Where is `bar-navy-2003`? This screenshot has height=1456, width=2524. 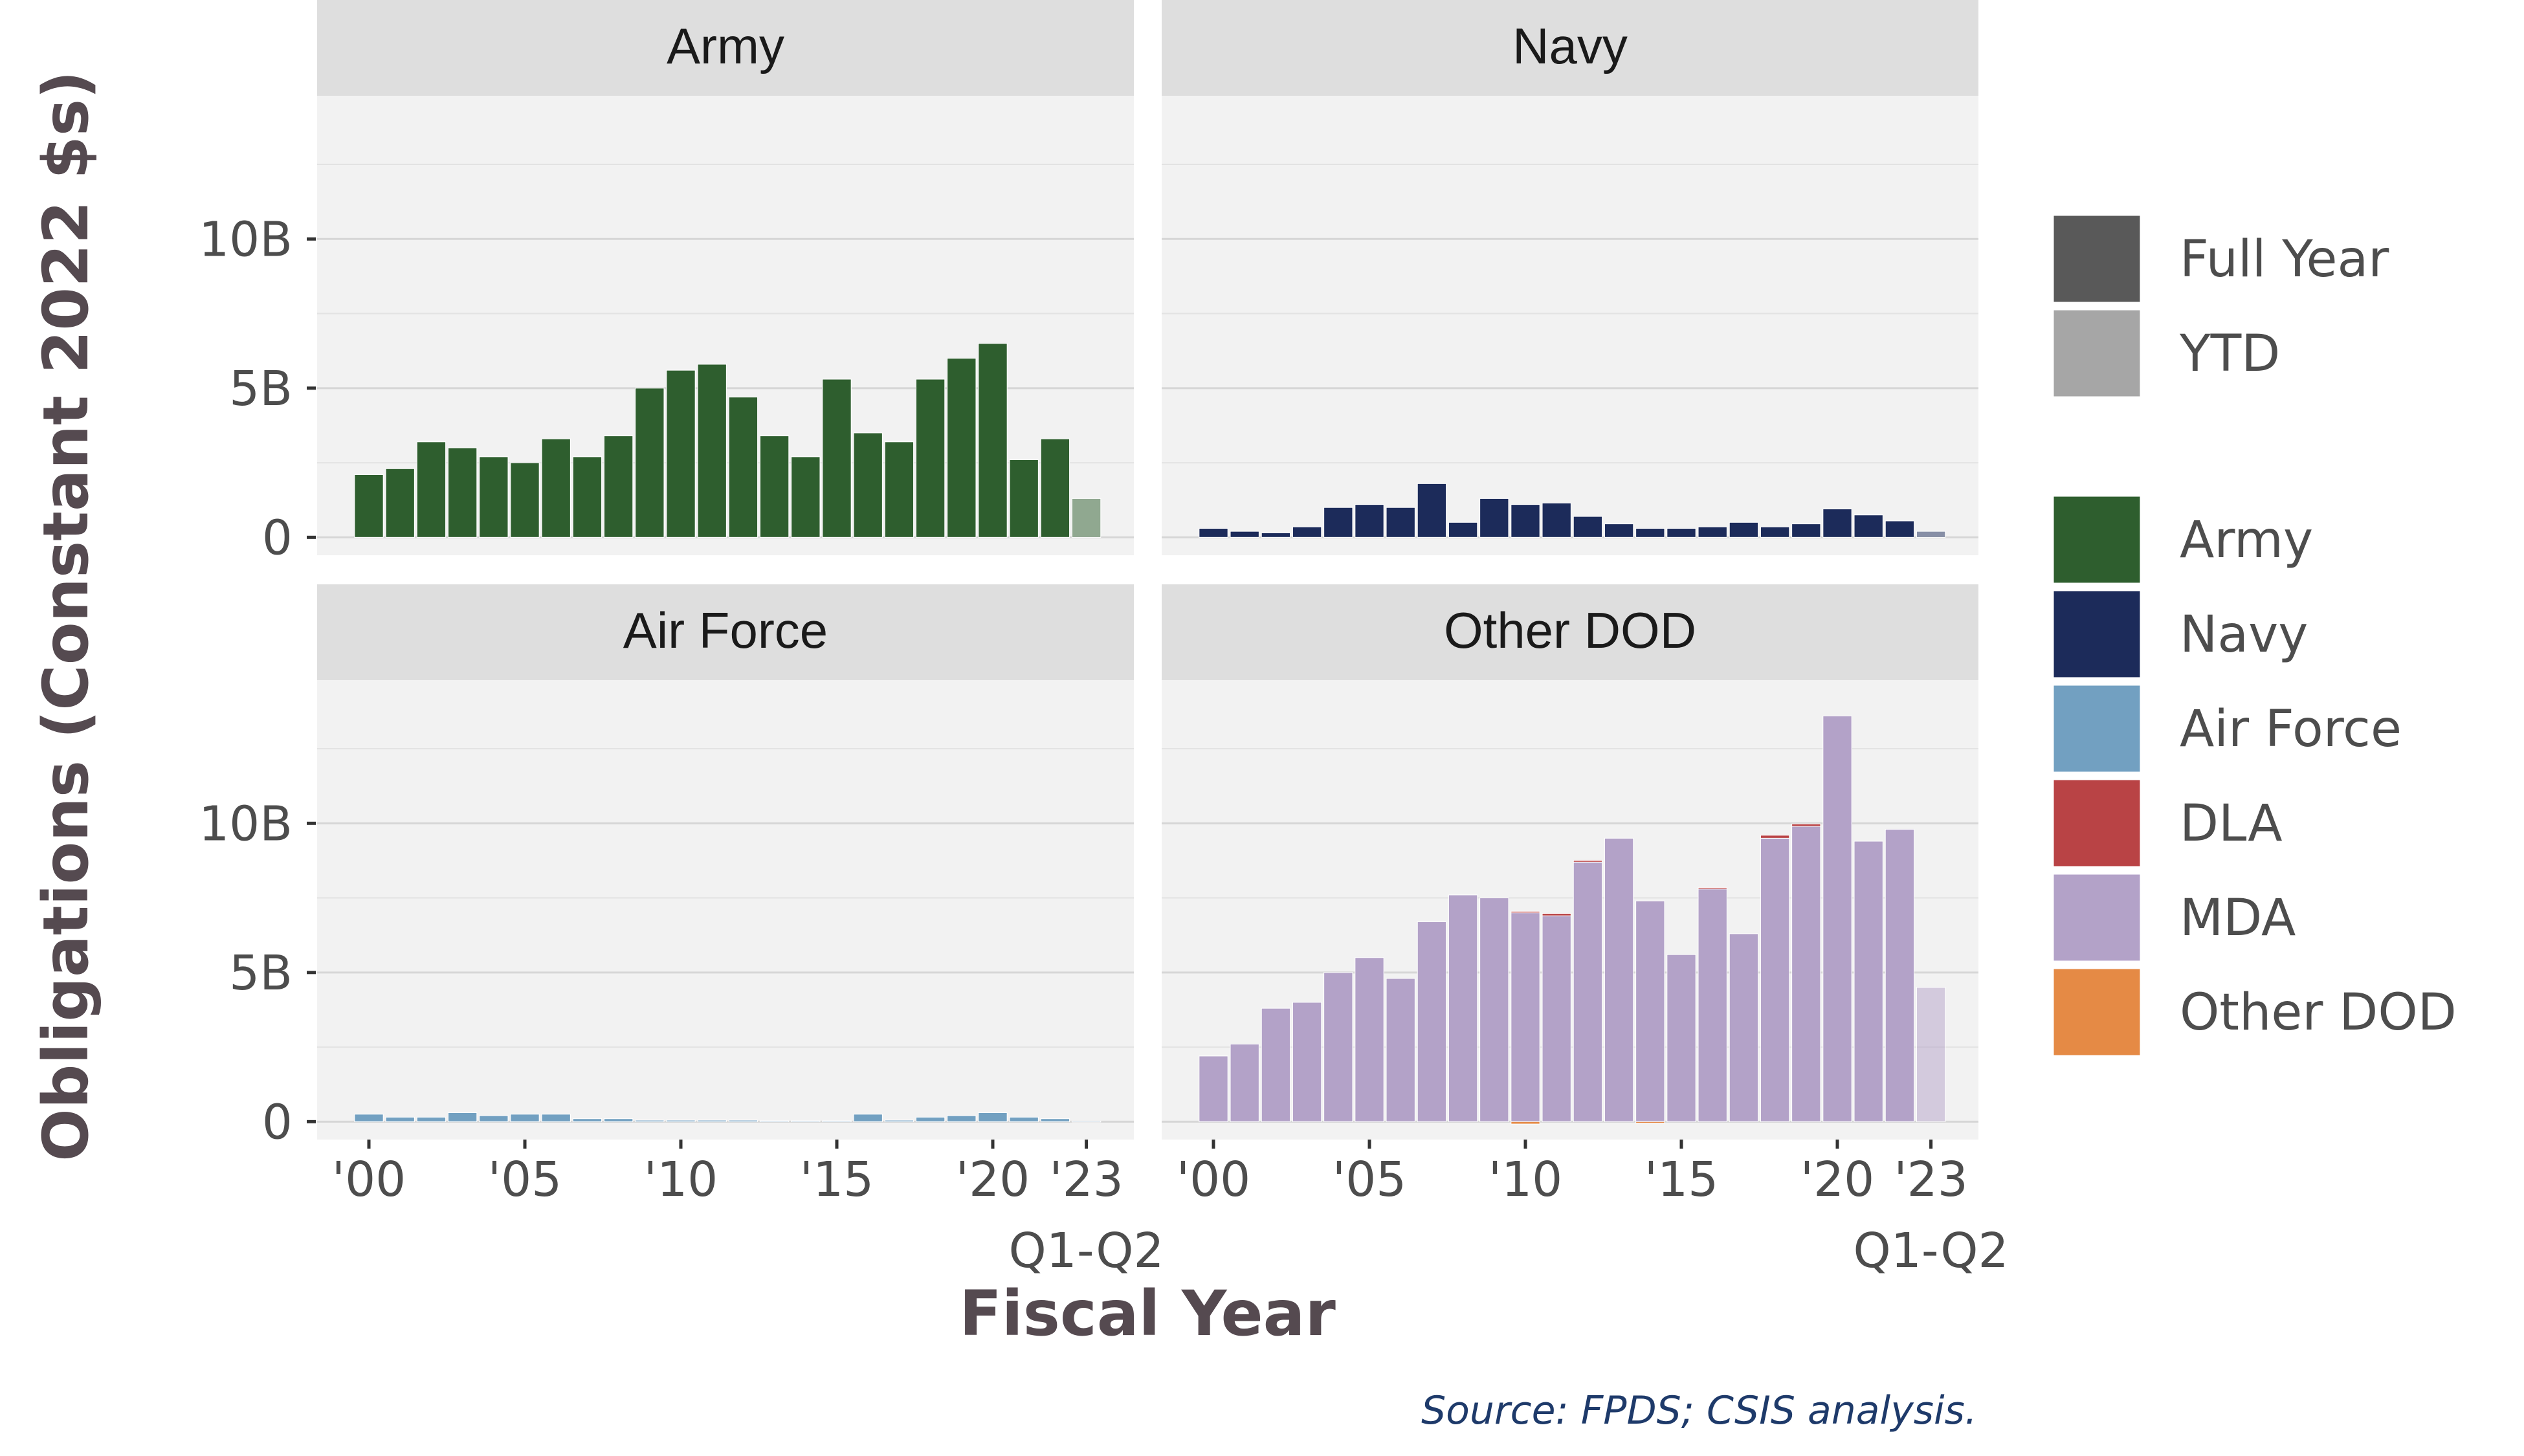
bar-navy-2003 is located at coordinates (1307, 532).